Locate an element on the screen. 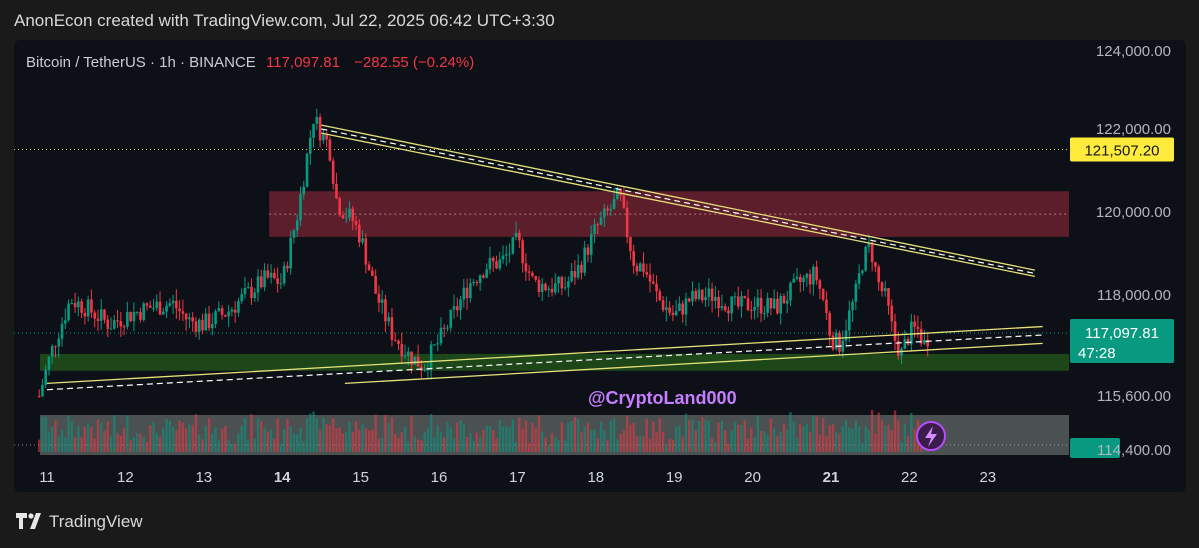 This screenshot has width=1199, height=548. last-price-tag is located at coordinates (1122, 340).